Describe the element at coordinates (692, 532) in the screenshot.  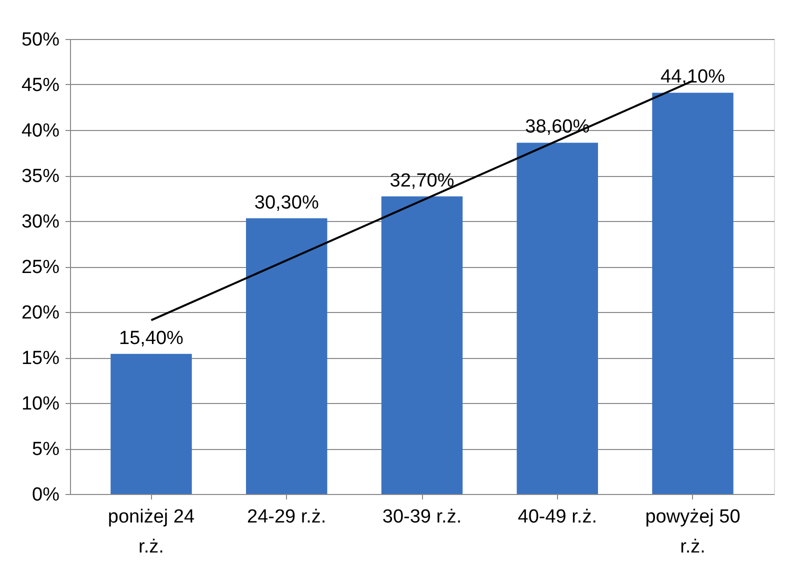
I see `x-tick-label: powyżej 50 r.ż.` at that location.